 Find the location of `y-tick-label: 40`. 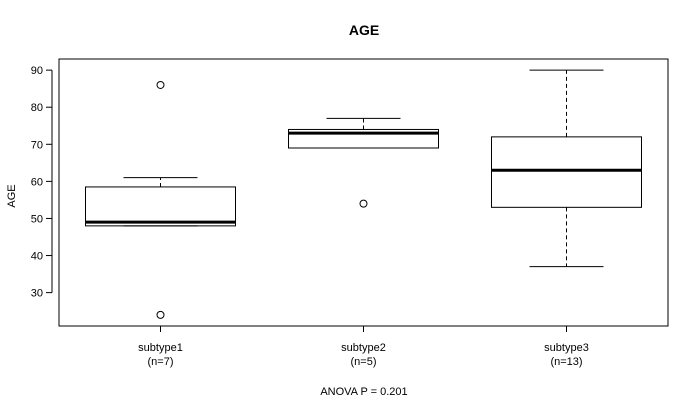

y-tick-label: 40 is located at coordinates (37, 257).